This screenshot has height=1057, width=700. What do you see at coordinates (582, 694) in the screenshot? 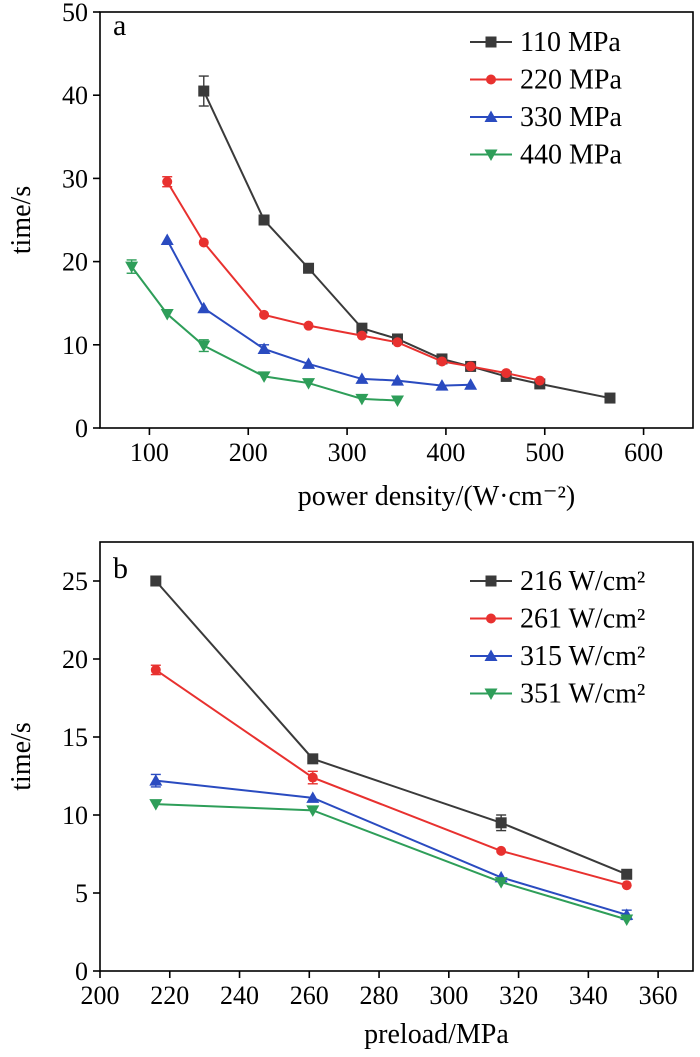
I see `legend-label: 351 W/cm²` at bounding box center [582, 694].